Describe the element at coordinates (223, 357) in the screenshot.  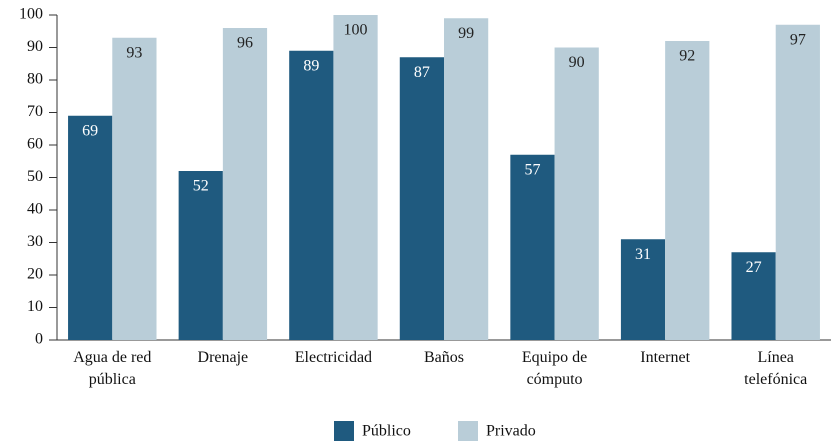
I see `x-tick-label: Drenaje` at that location.